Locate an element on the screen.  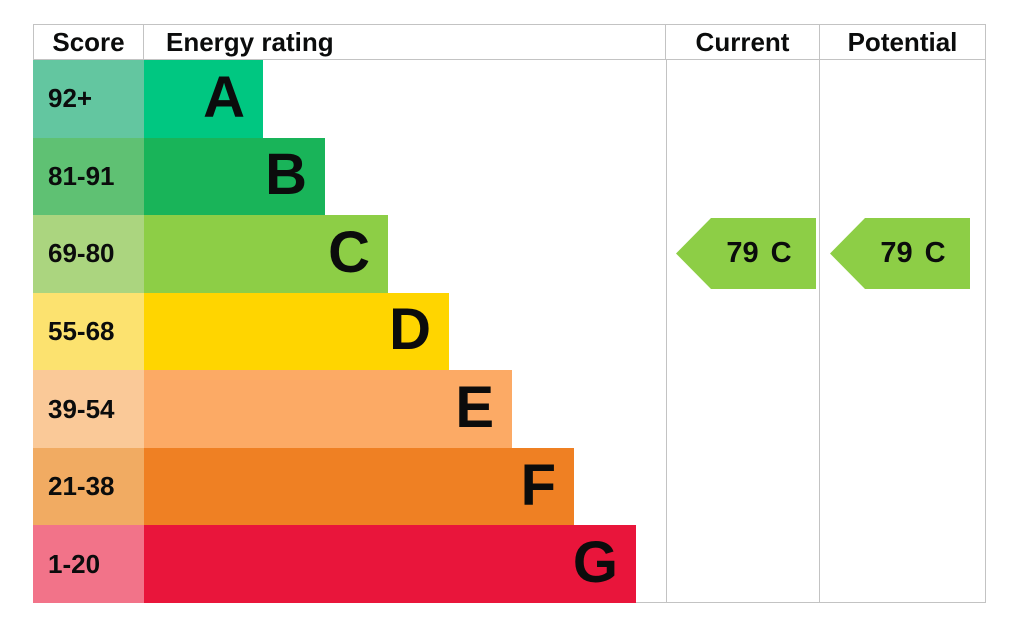
band-row-e: 39-54 E is located at coordinates (509, 409).